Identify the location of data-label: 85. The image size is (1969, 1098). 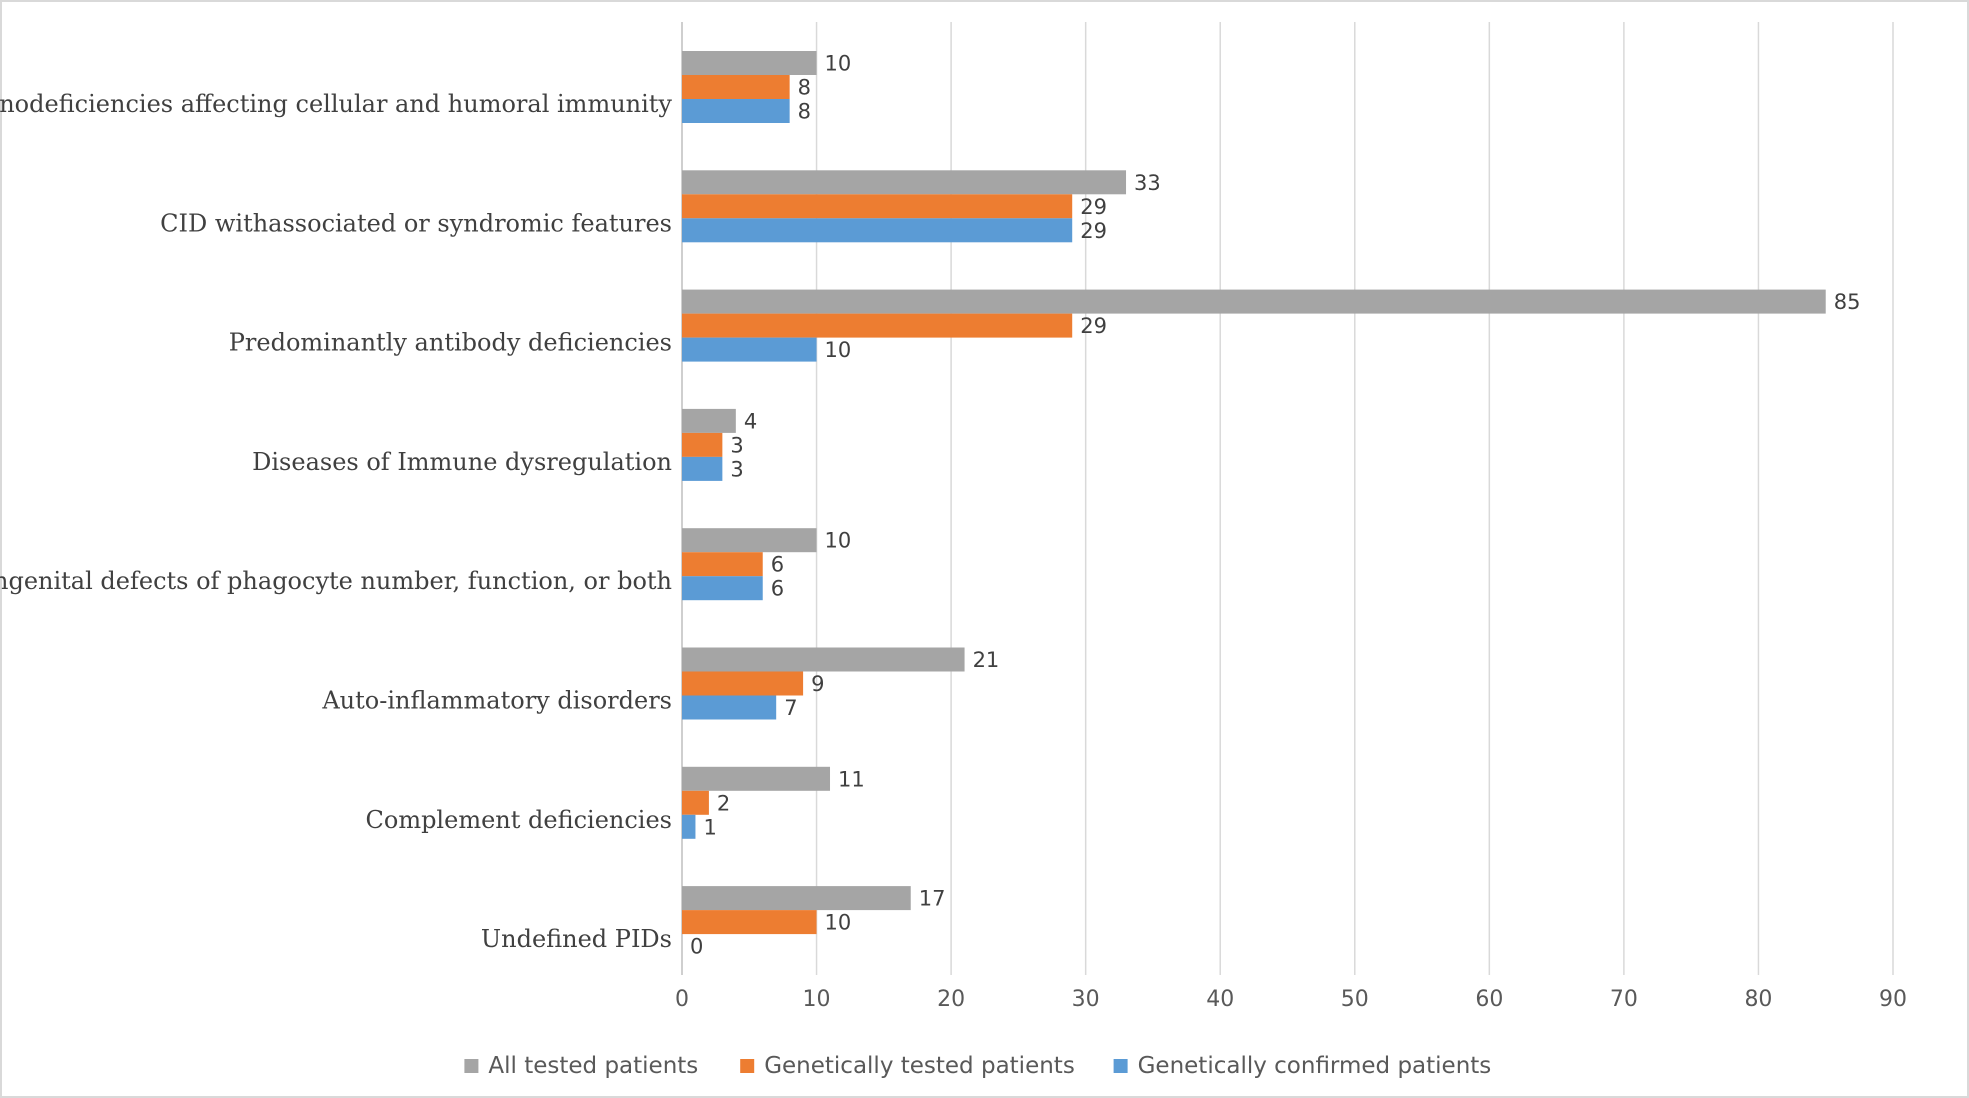
(1847, 302).